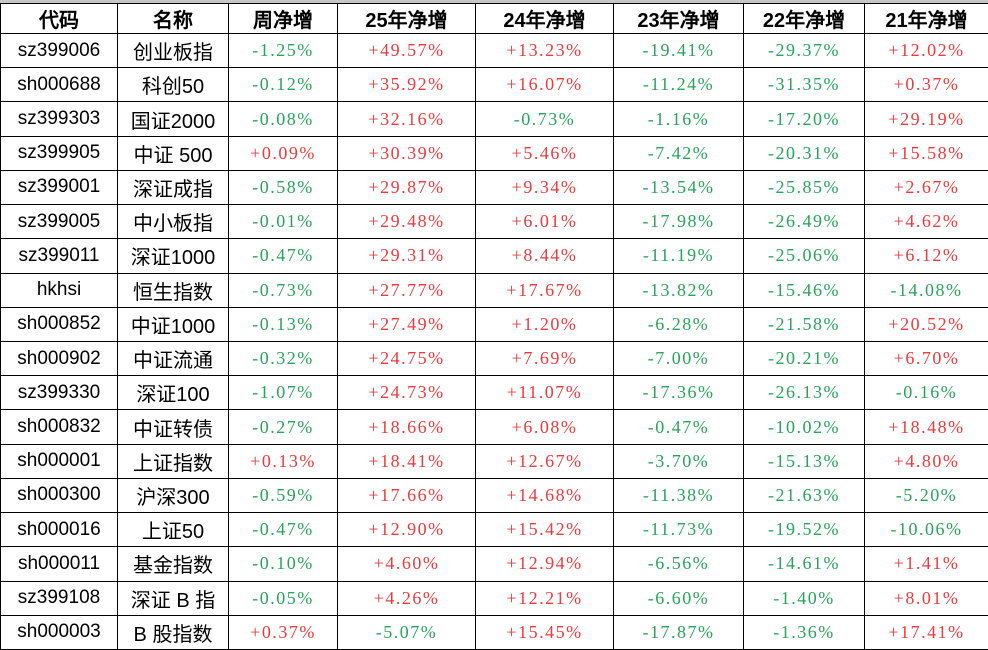  I want to click on cell-23y: -11.73%, so click(678, 530).